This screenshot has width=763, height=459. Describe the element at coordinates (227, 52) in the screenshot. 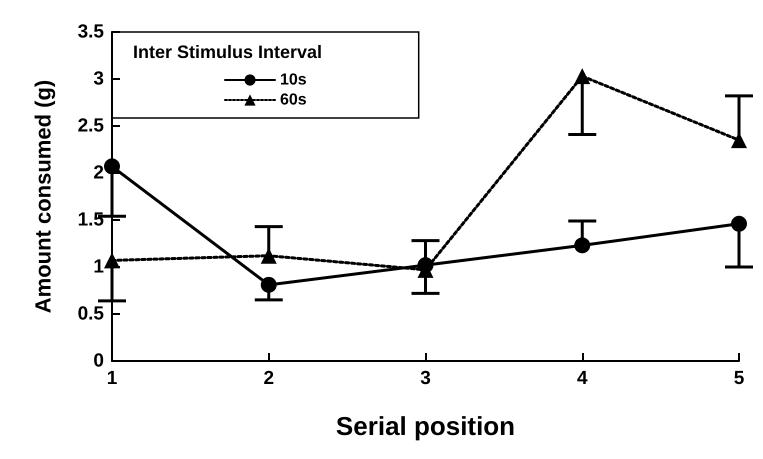

I see `legend-title: Inter Stimulus Interval` at that location.